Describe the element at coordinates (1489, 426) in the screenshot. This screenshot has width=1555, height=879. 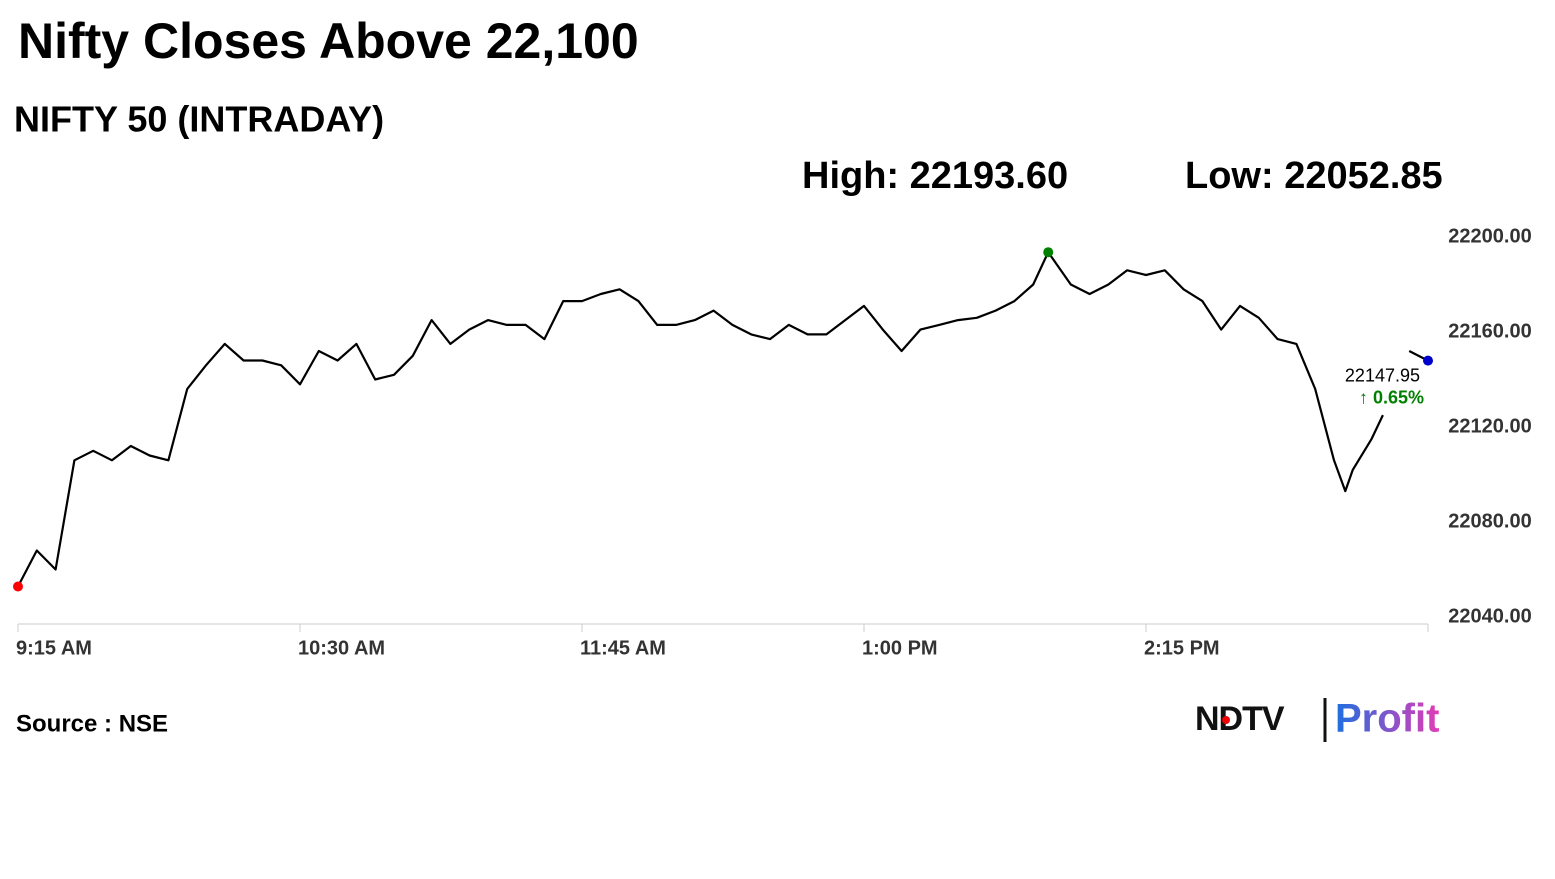
I see `y-tick-label: 22120.00` at that location.